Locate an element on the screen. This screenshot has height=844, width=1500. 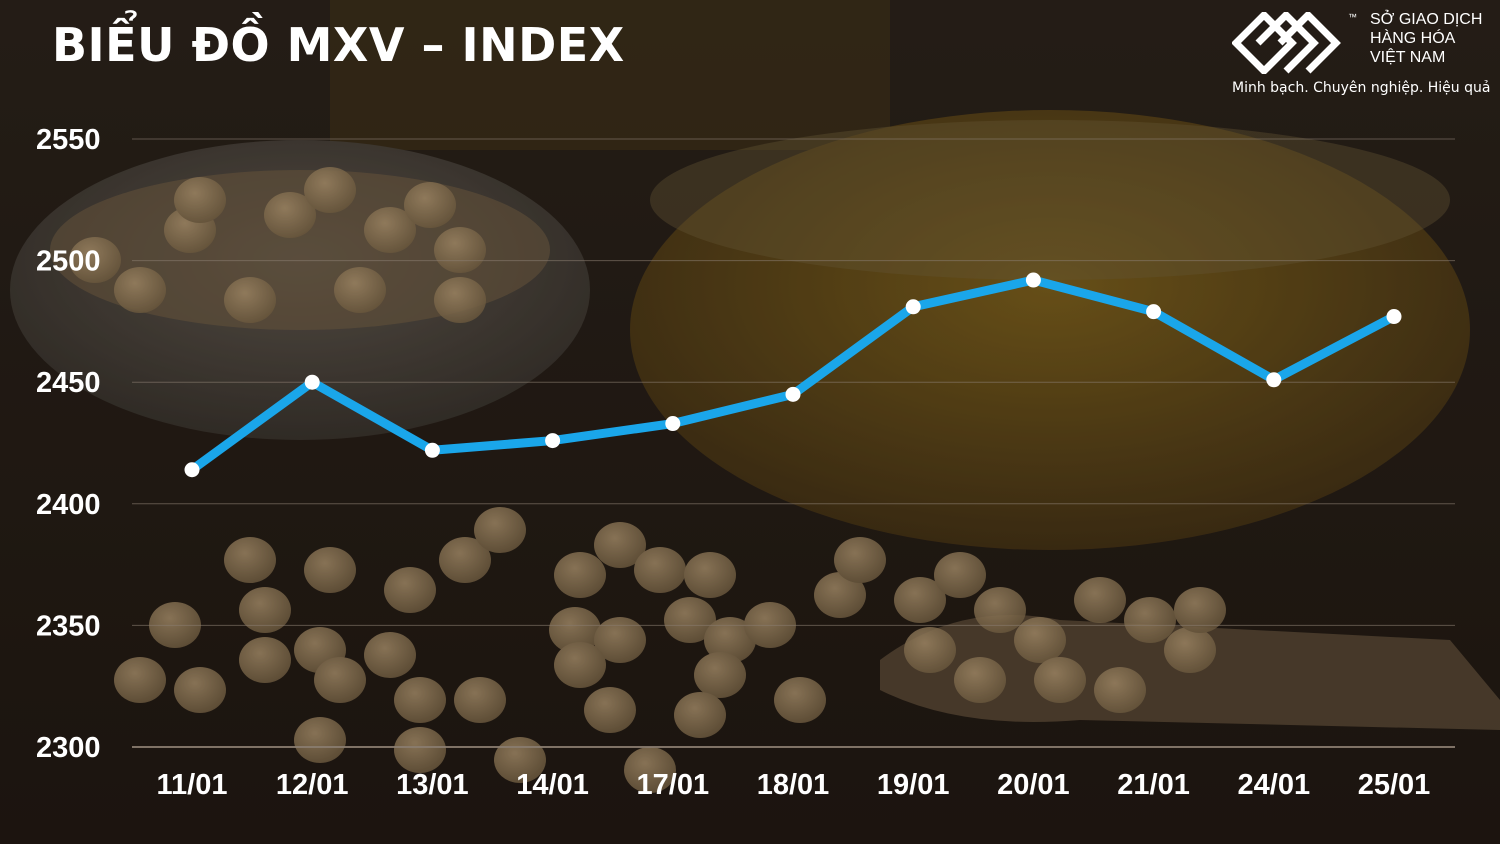
slogan: Minh bạch. Chuyên nghiệp. Hiệu quả is located at coordinates (1361, 88).